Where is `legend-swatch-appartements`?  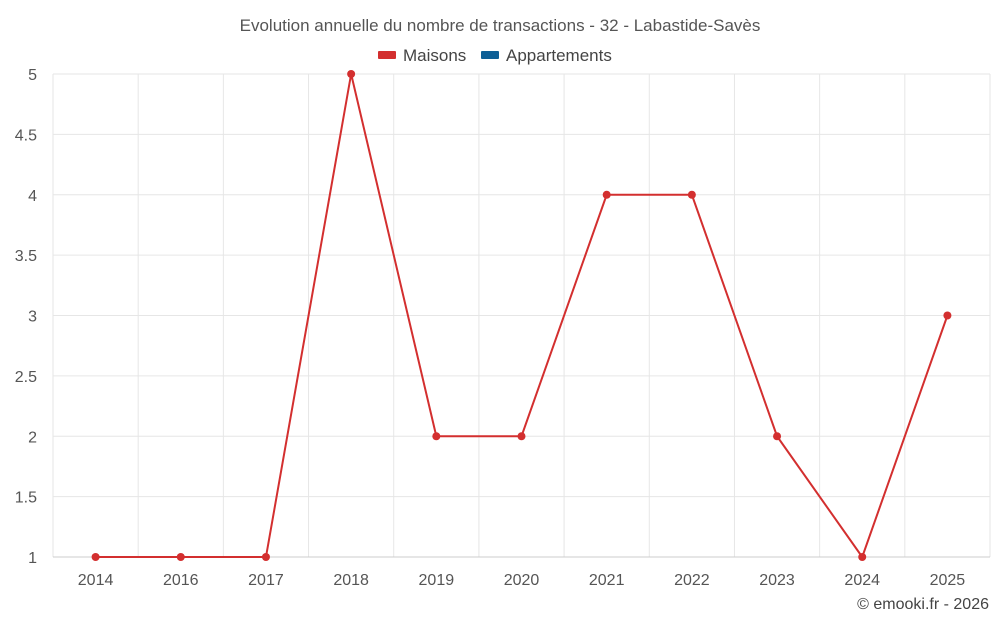
legend-swatch-appartements is located at coordinates (490, 55).